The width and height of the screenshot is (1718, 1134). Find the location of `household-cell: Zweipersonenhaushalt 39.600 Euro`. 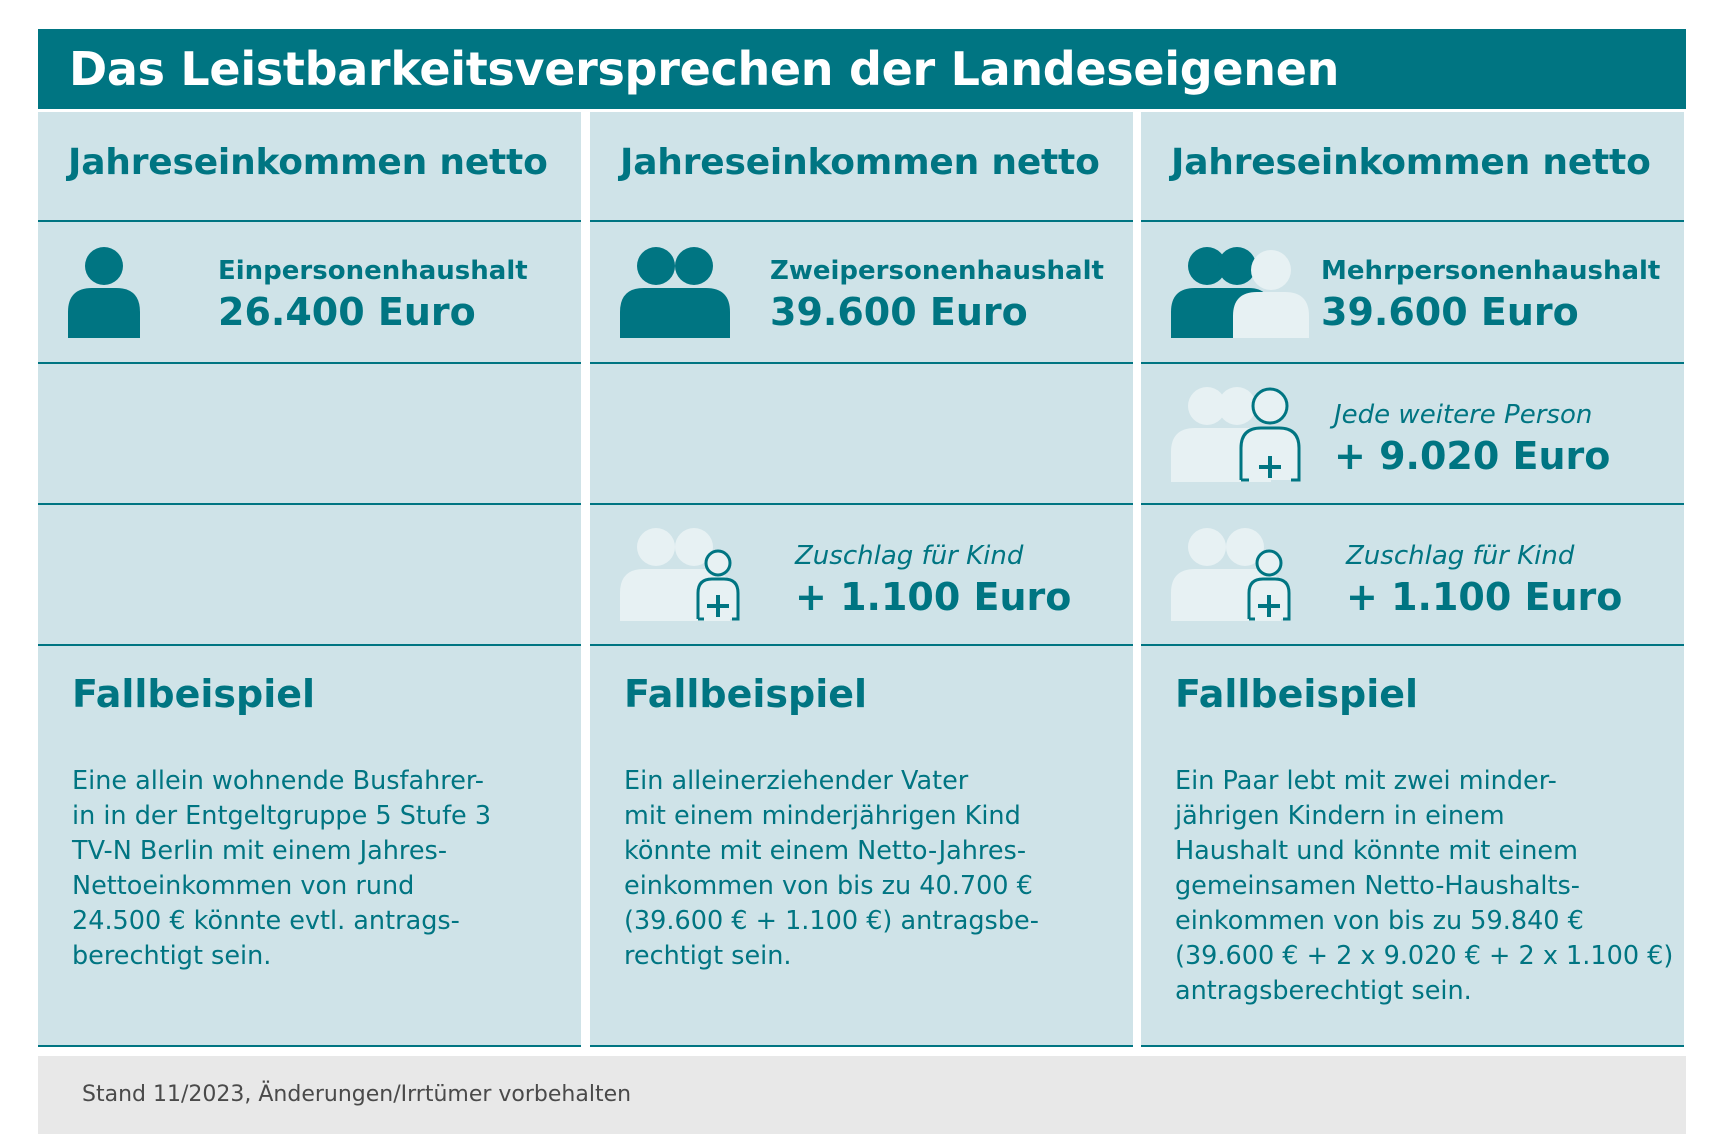

household-cell: Zweipersonenhaushalt 39.600 Euro is located at coordinates (861, 293).